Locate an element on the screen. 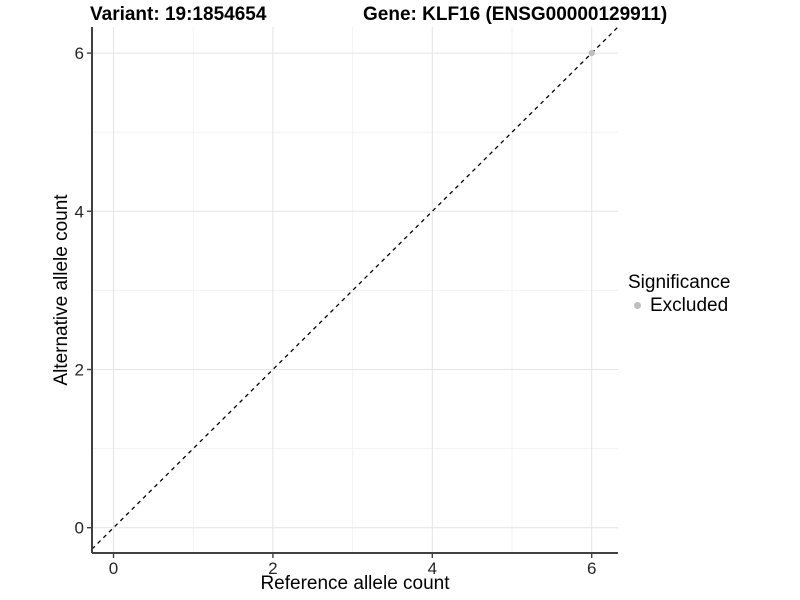 This screenshot has width=800, height=600. legend-item-label: Excluded is located at coordinates (689, 305).